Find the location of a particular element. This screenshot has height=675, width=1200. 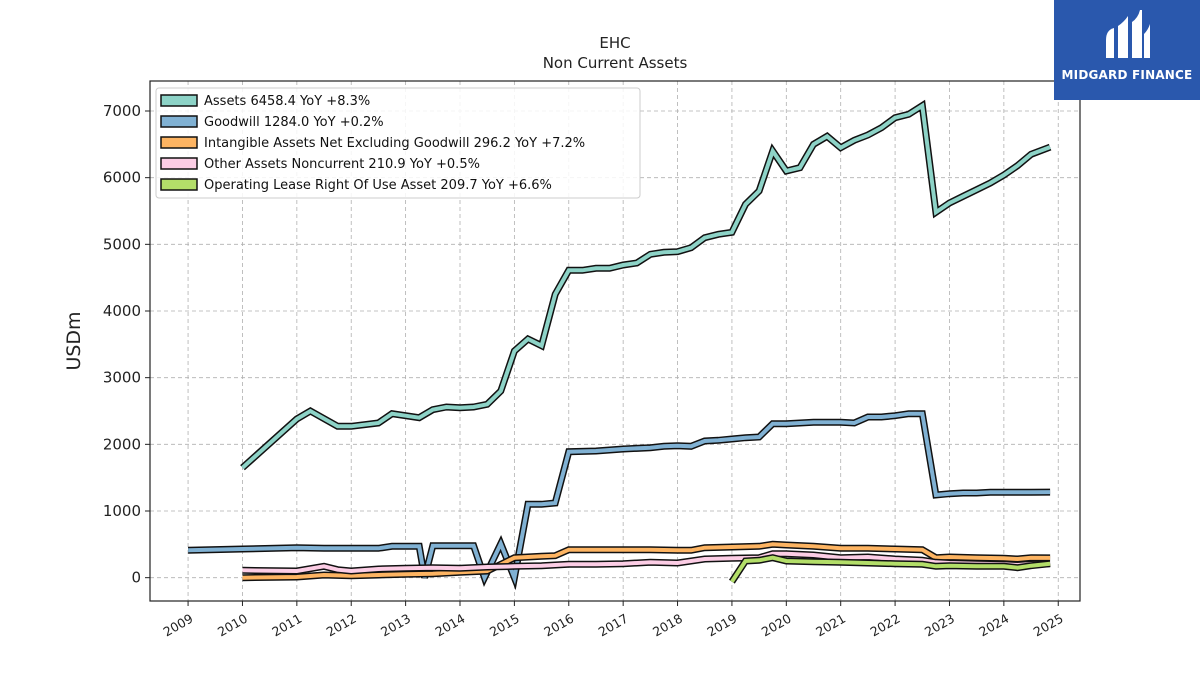

series-operating-lease-right-of-use-asset is located at coordinates (889, 569).